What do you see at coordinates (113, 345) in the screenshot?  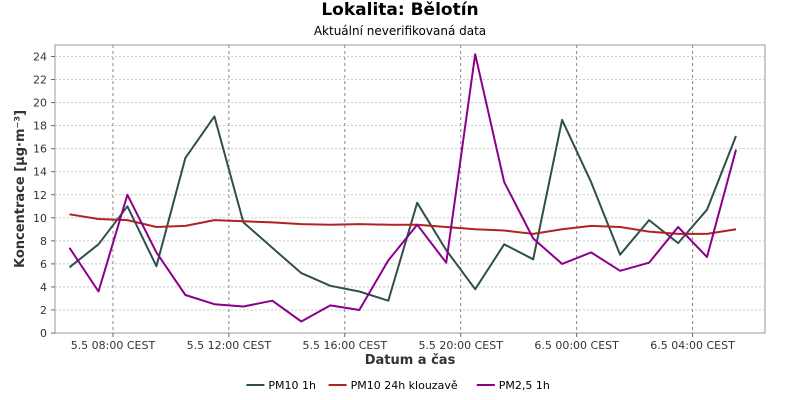 I see `x-tick-label: 5.5 08:00 CEST` at bounding box center [113, 345].